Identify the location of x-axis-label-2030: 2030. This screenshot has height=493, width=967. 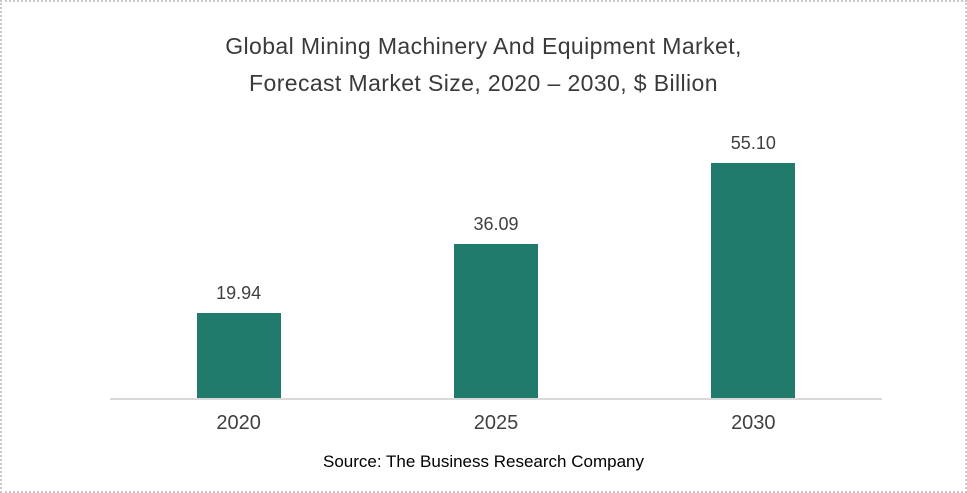
(753, 423).